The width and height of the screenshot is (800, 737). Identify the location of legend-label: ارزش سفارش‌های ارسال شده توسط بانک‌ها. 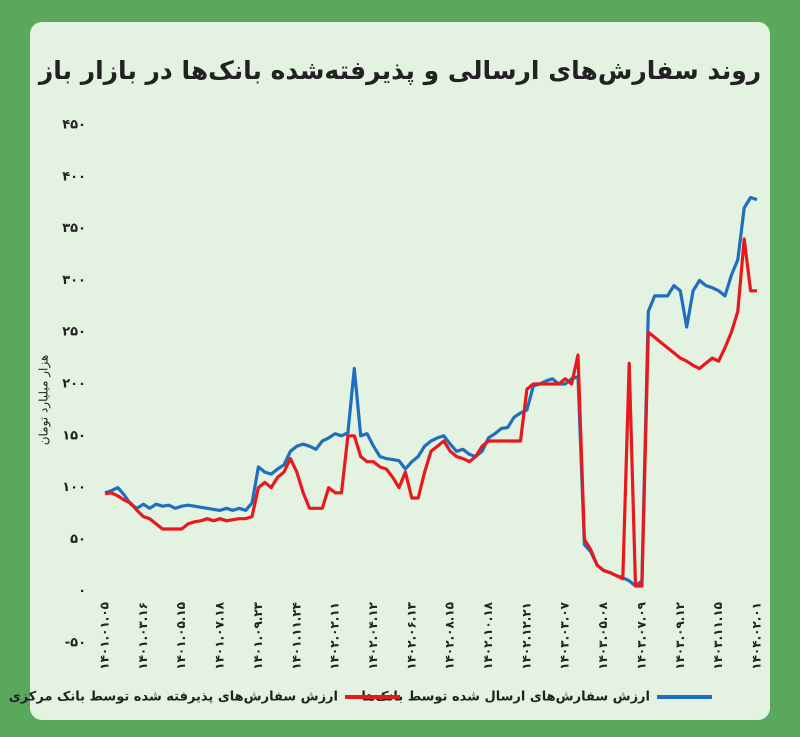
(505, 697).